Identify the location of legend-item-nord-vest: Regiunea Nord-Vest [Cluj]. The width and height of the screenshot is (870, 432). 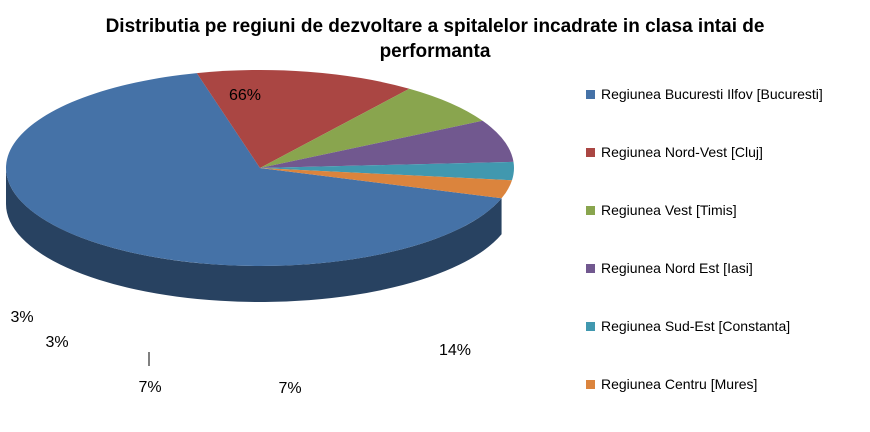
(728, 152).